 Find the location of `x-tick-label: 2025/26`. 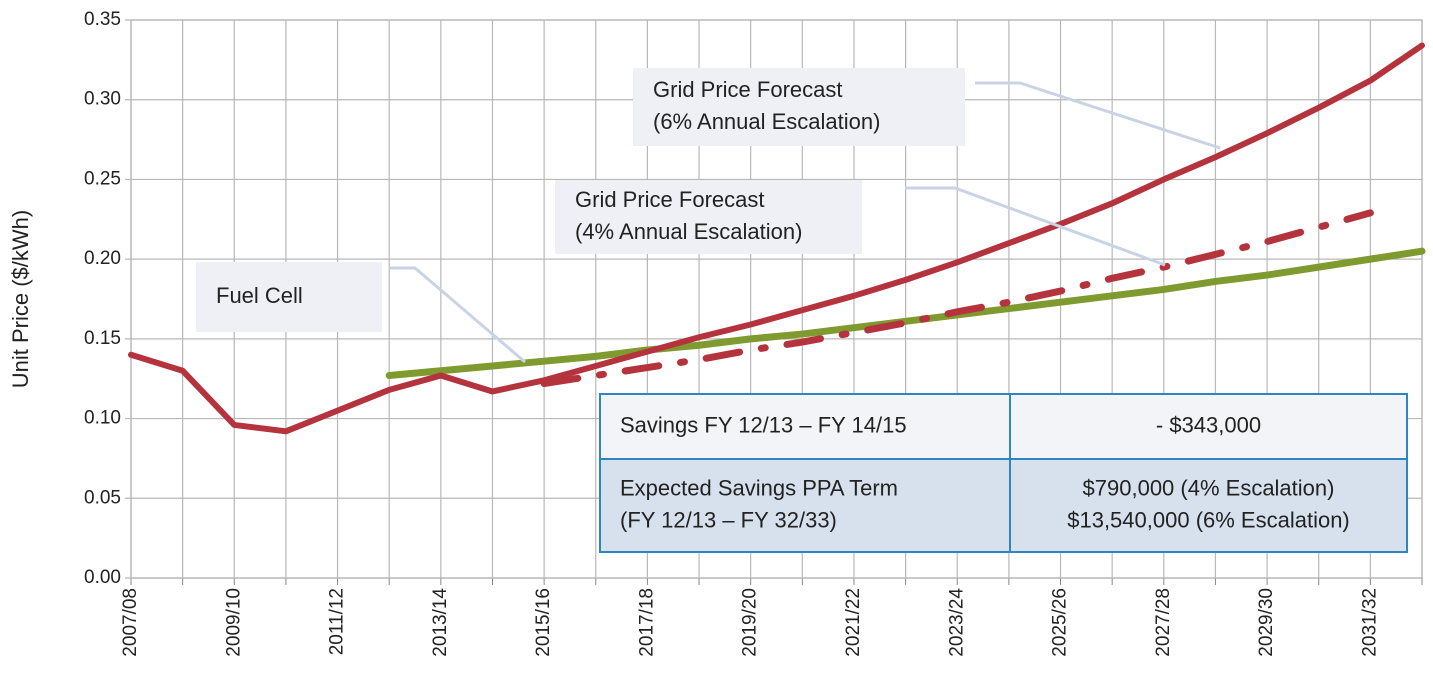

x-tick-label: 2025/26 is located at coordinates (1060, 622).